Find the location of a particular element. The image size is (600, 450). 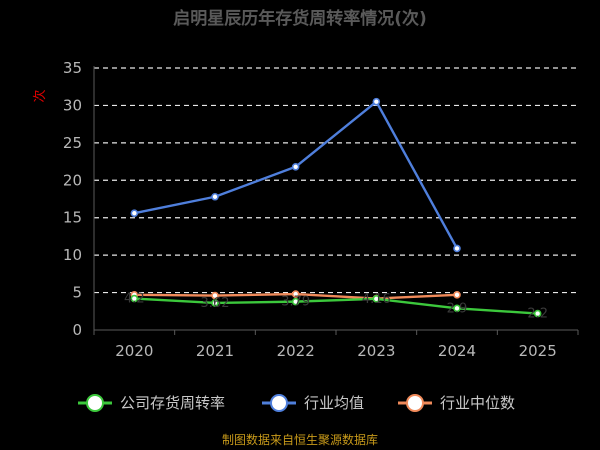

x-tick-label: 2021 is located at coordinates (215, 351).